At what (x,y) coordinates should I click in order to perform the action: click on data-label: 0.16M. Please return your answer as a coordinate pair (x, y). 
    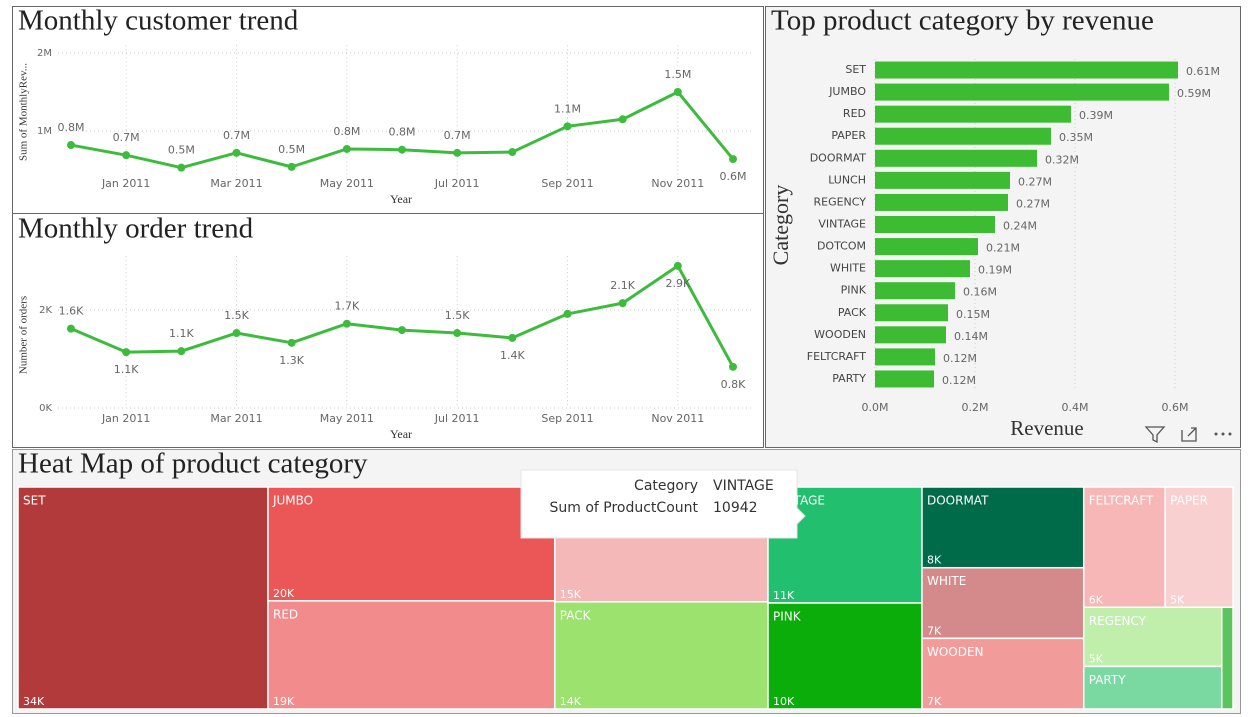
    Looking at the image, I should click on (980, 292).